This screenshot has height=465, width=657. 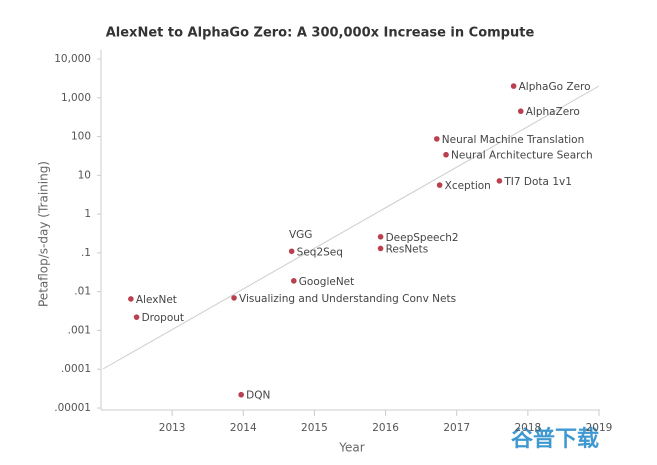 What do you see at coordinates (347, 299) in the screenshot?
I see `point-label: Visualizing and Understanding Conv Nets` at bounding box center [347, 299].